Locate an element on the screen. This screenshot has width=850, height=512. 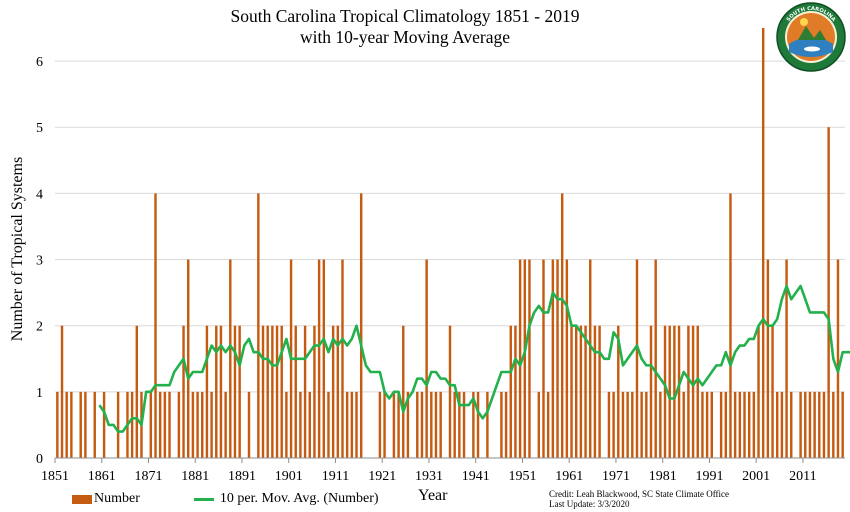
x-tick-label: 1851 is located at coordinates (55, 476).